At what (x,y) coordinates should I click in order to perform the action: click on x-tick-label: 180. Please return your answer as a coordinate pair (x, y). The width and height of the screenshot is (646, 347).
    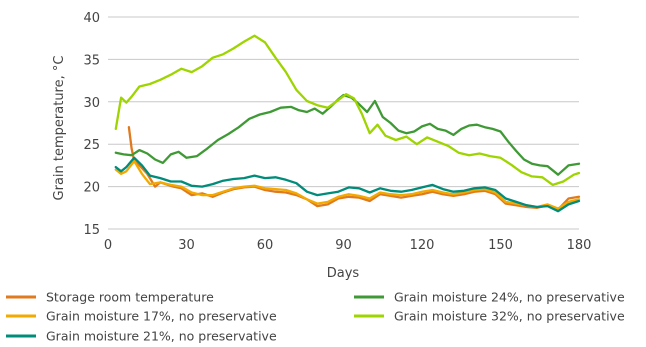
    Looking at the image, I should click on (579, 245).